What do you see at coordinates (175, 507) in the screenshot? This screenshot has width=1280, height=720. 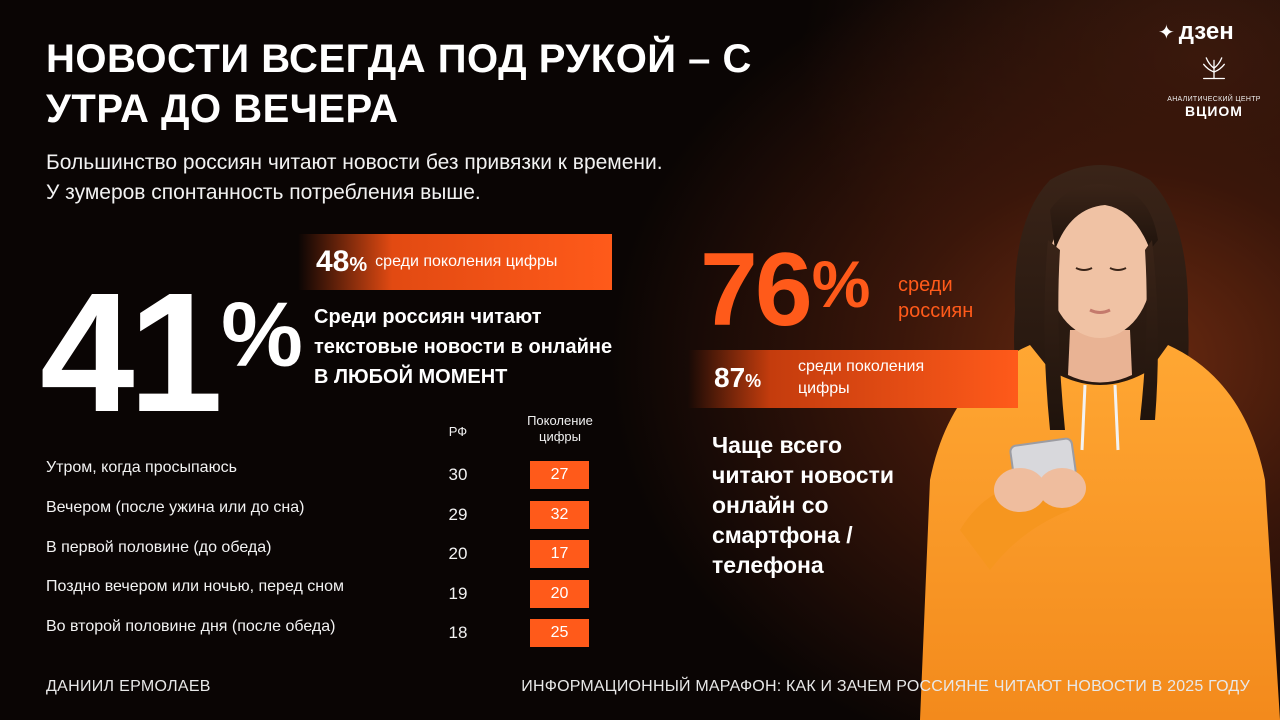 I see `table-row-label: Вечером (после ужина или до сна)` at bounding box center [175, 507].